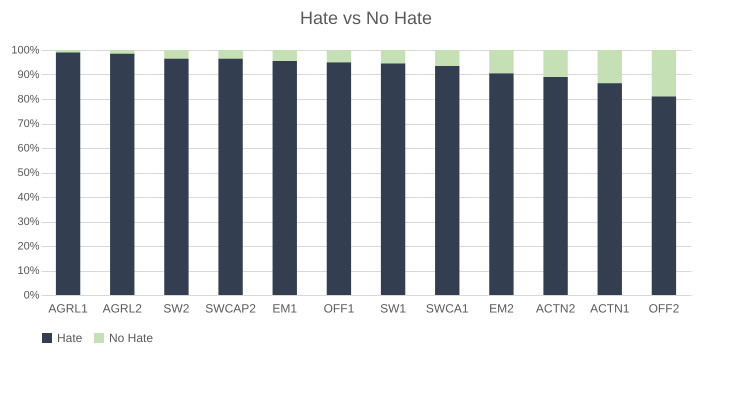  What do you see at coordinates (664, 309) in the screenshot?
I see `x-tick-label: OFF2` at bounding box center [664, 309].